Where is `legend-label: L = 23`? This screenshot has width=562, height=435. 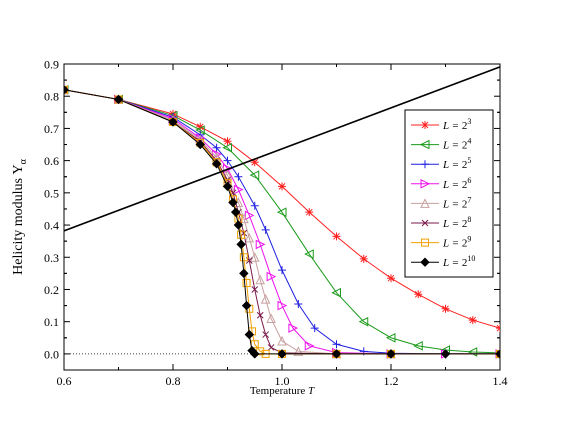
legend-label: L = 23 is located at coordinates (456, 124).